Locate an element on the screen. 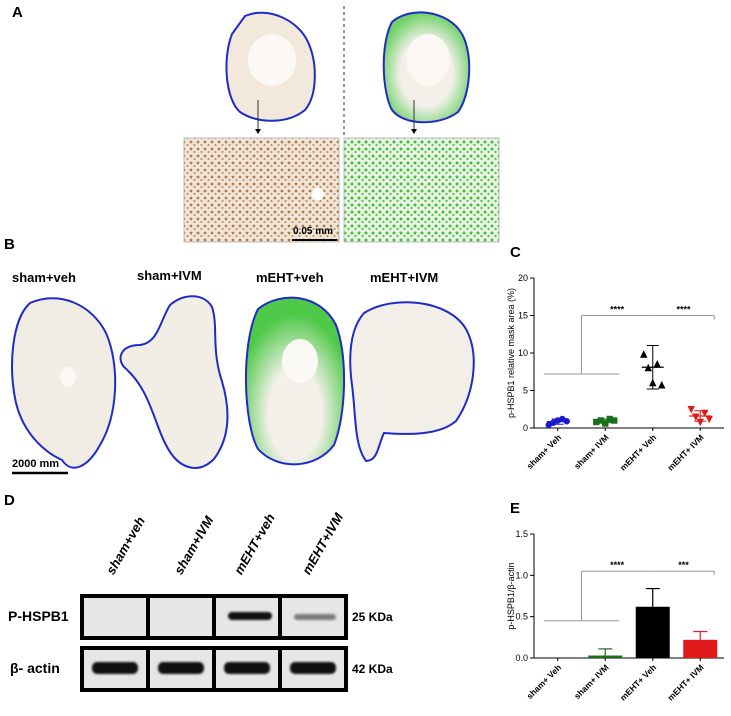  panel-d-blot-phspb1 is located at coordinates (214, 617).